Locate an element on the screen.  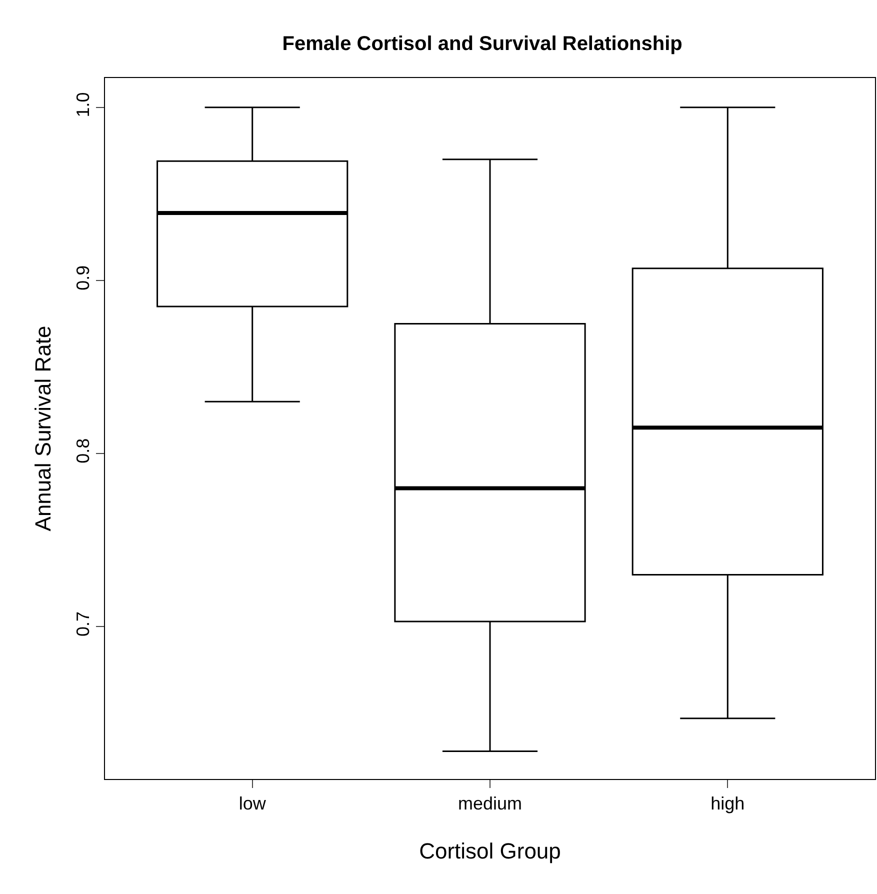
y-tick-label: 0.7 is located at coordinates (82, 623).